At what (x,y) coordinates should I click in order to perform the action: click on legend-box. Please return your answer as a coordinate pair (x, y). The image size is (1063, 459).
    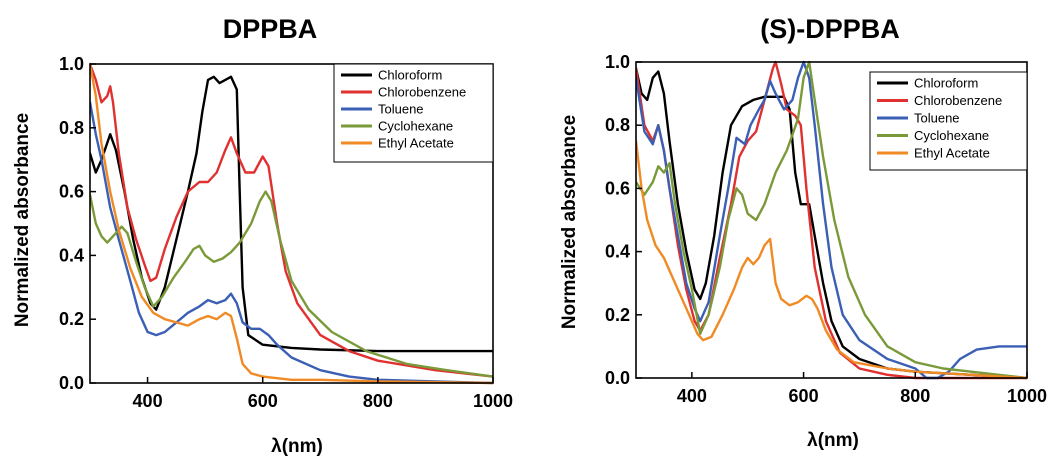
    Looking at the image, I should click on (413, 113).